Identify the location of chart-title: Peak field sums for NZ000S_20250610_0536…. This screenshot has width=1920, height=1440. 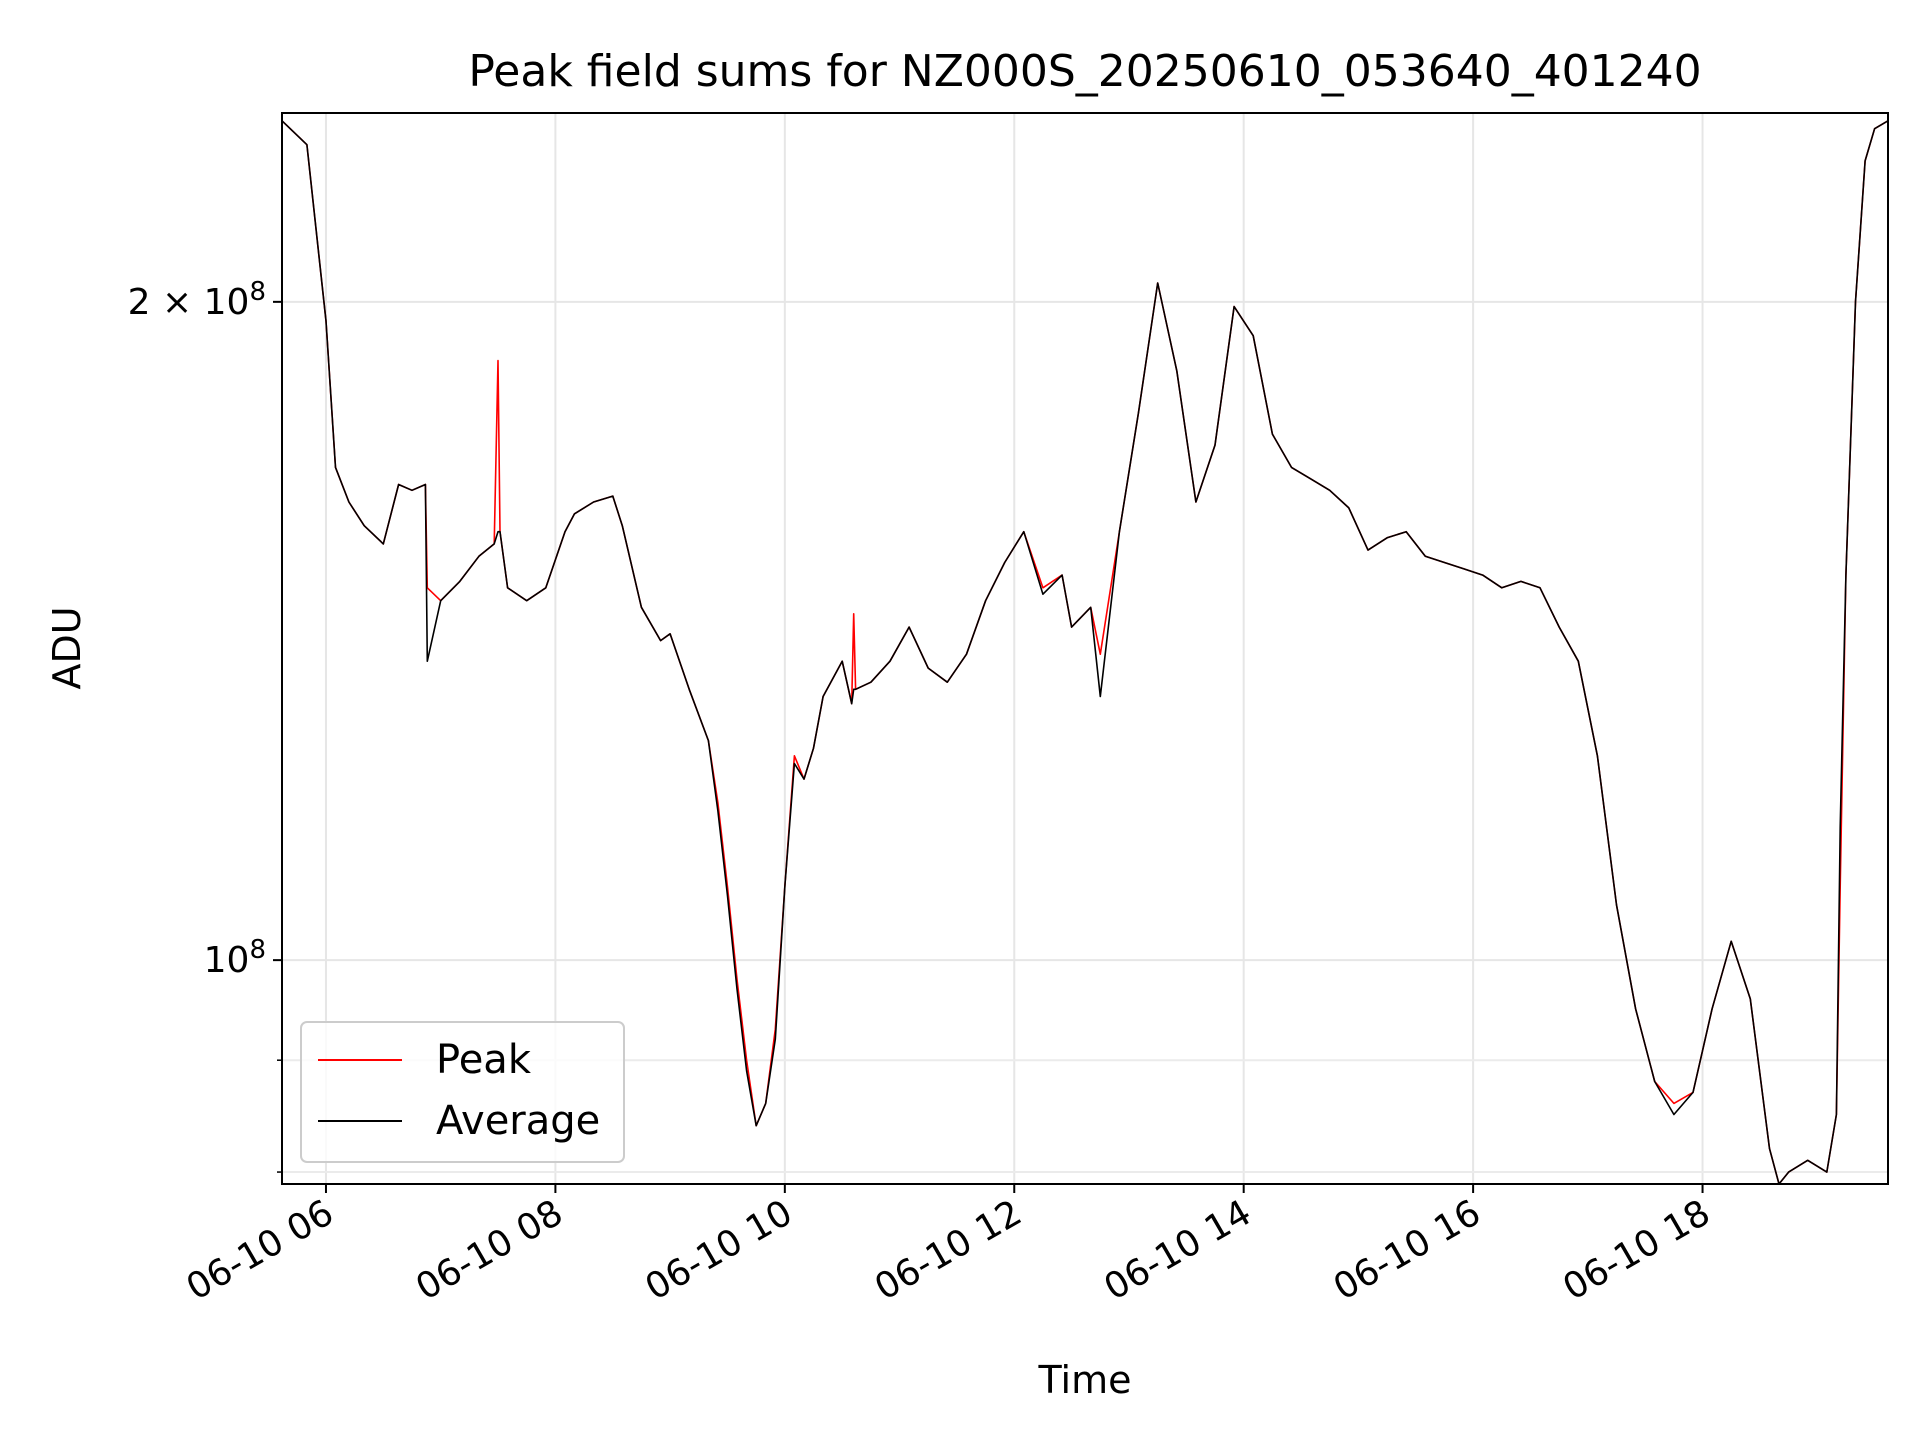
(1084, 71).